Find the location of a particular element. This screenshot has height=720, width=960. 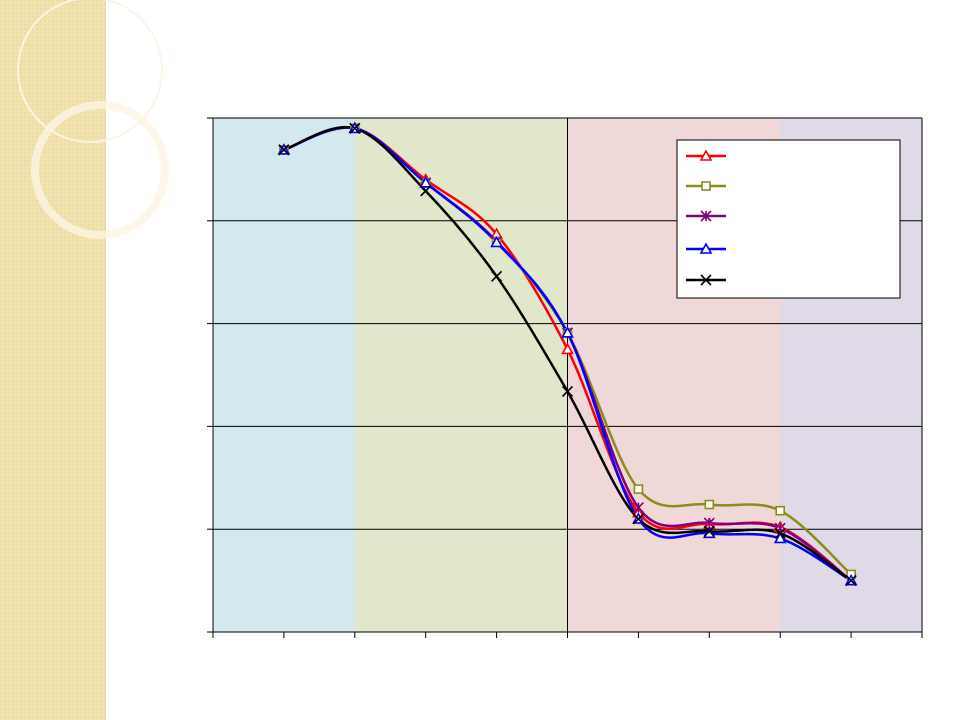

legend is located at coordinates (788, 219).